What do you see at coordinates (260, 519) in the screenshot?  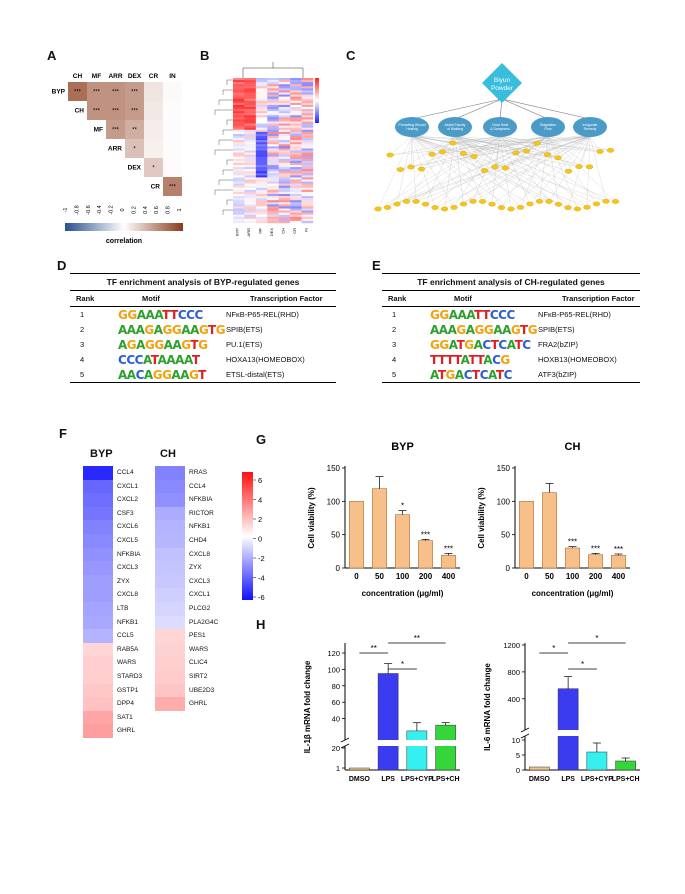 I see `colorbar-tick-label: 2` at bounding box center [260, 519].